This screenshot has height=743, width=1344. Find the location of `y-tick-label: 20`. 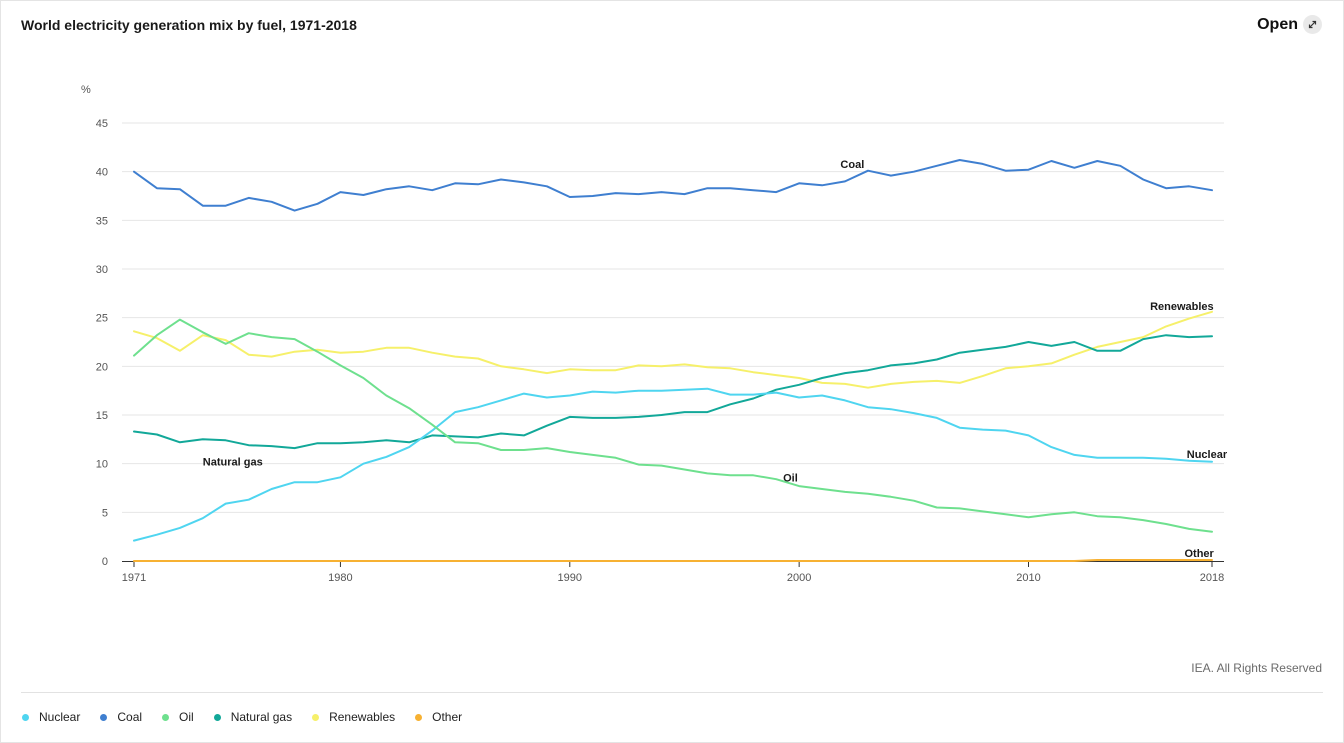

y-tick-label: 20 is located at coordinates (102, 367).